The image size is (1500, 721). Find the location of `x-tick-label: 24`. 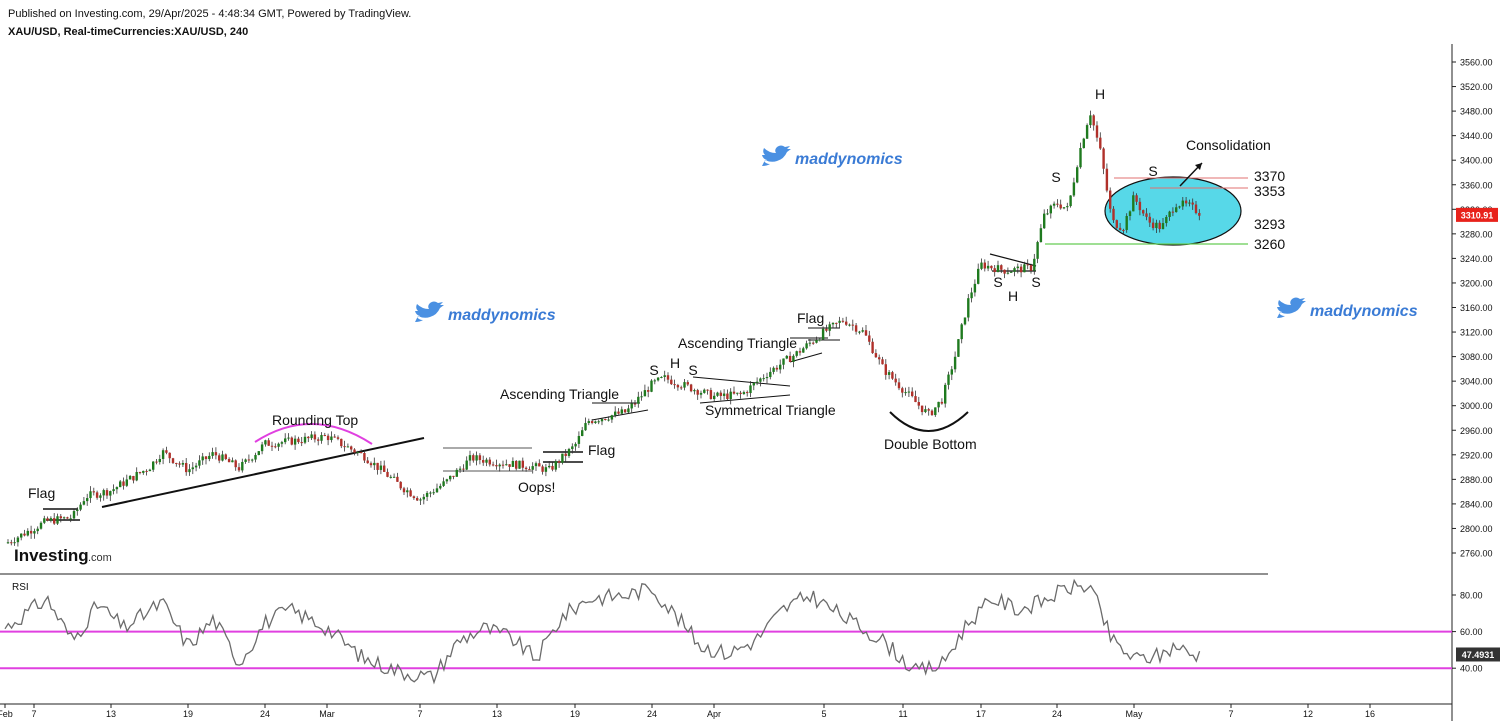

x-tick-label: 24 is located at coordinates (1057, 714).